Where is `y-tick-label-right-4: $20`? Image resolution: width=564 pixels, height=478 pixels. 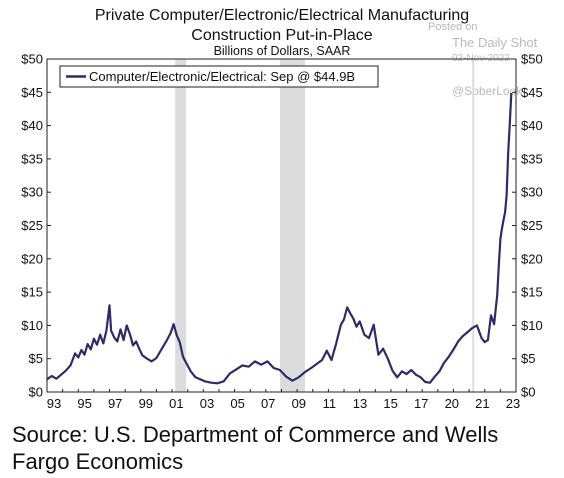 y-tick-label-right-4: $20 is located at coordinates (532, 258).